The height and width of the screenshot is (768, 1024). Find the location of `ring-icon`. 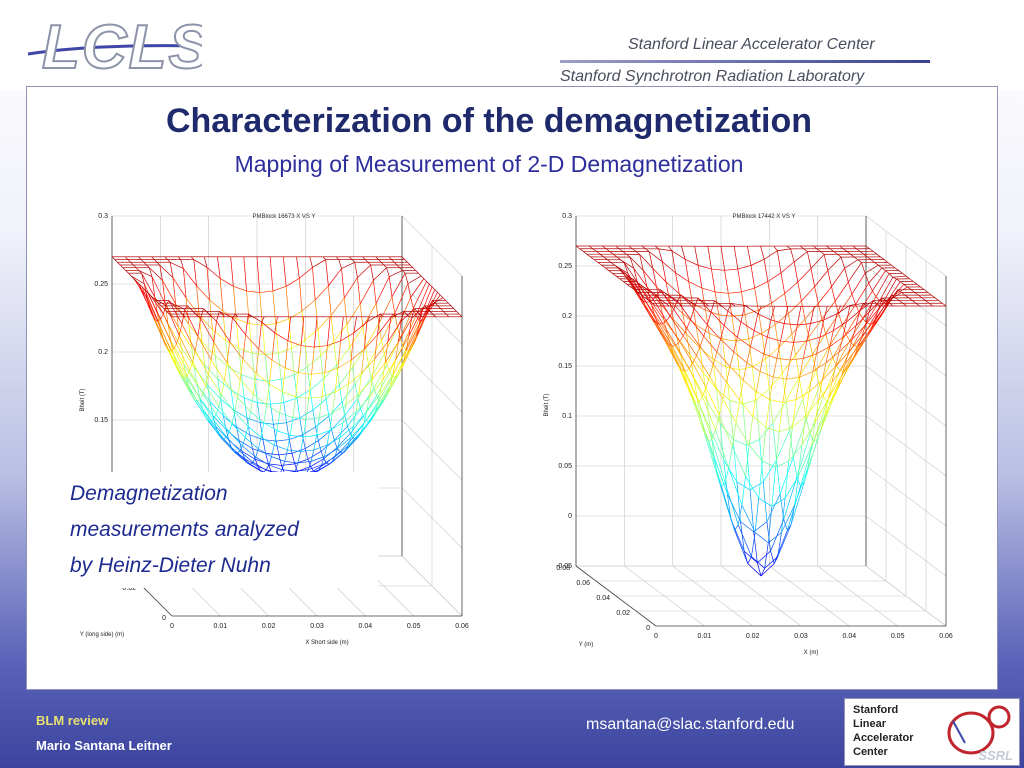

ring-icon is located at coordinates (979, 730).